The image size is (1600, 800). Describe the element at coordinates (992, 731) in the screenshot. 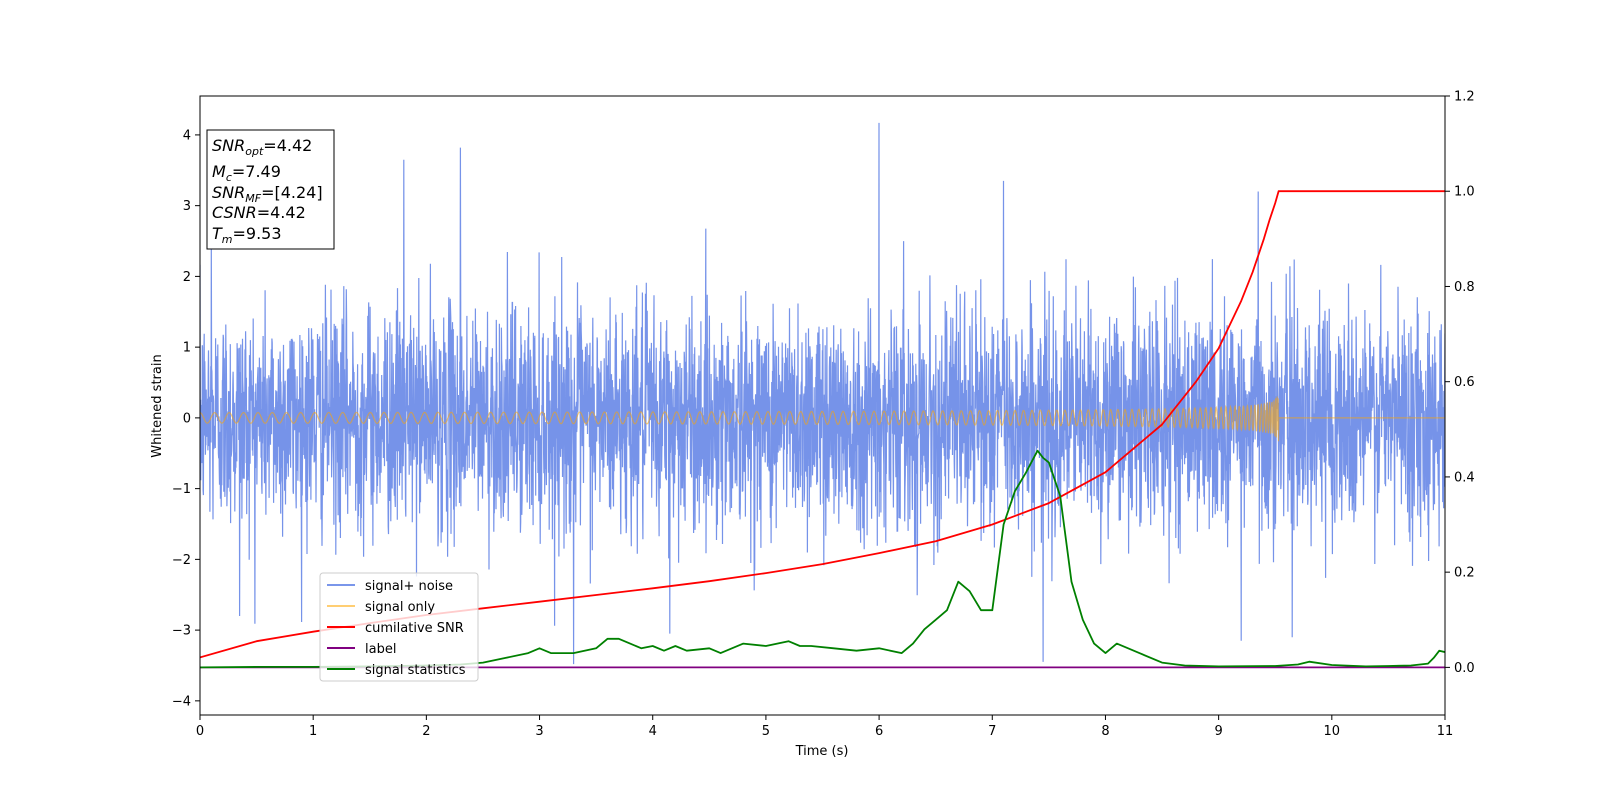

I see `x-tick-label: 7` at that location.